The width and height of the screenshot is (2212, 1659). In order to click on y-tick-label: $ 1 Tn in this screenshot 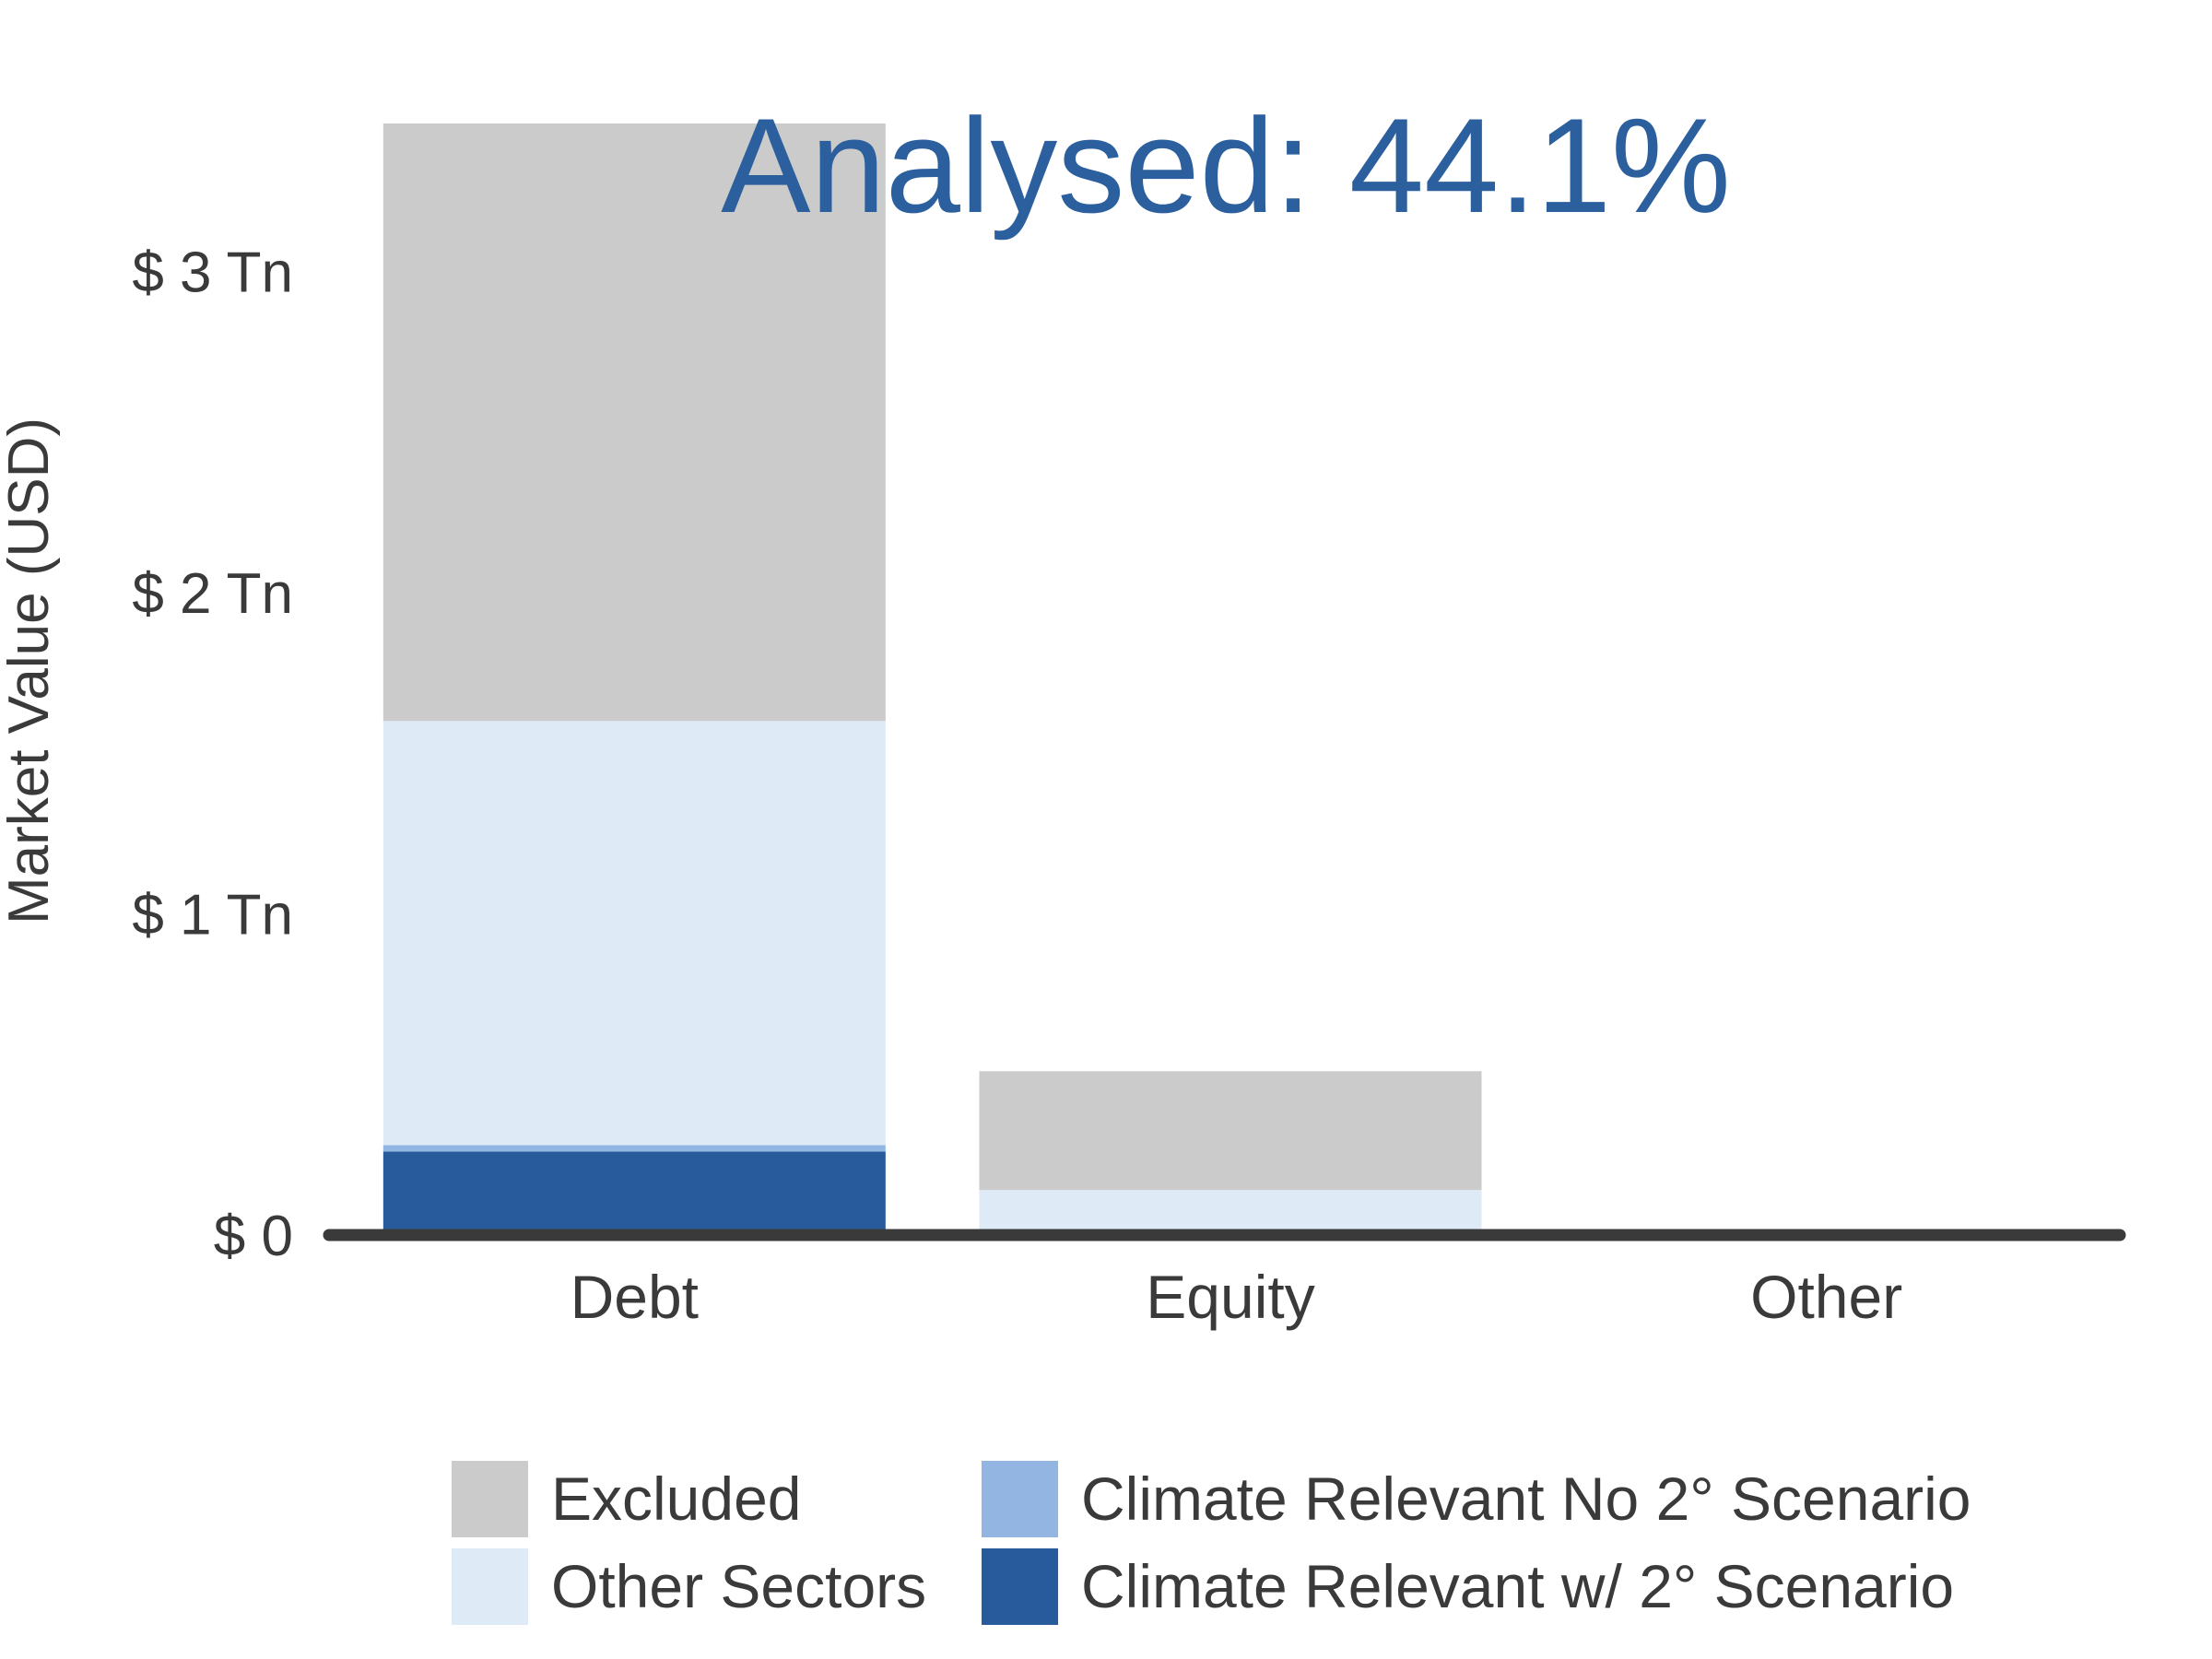, I will do `click(212, 915)`.